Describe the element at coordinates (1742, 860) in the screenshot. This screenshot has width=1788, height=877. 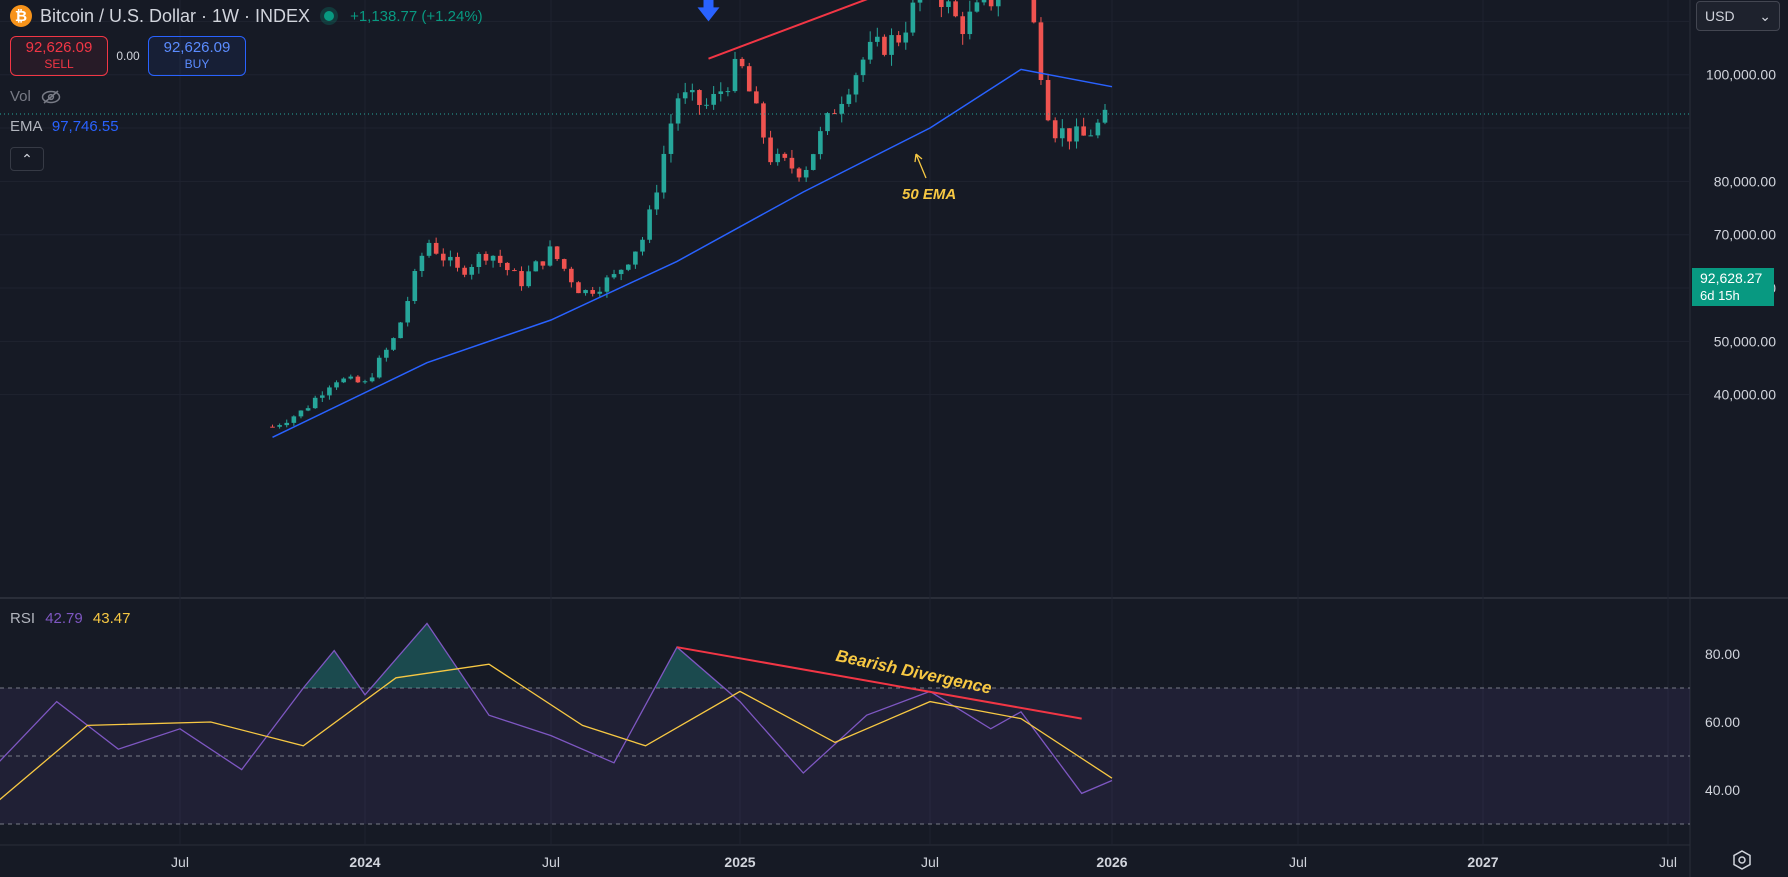
I see `settings-gear-icon` at that location.